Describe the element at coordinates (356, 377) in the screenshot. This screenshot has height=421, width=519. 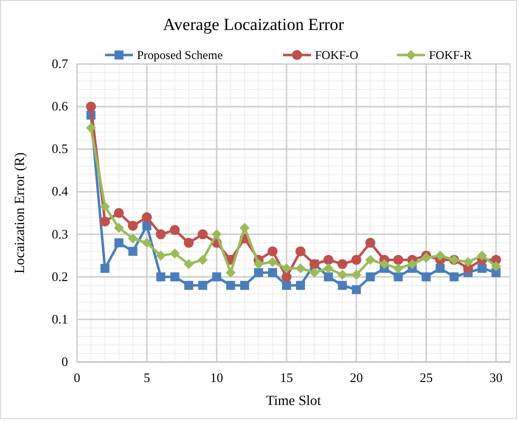
I see `x-tick-label: 20` at that location.